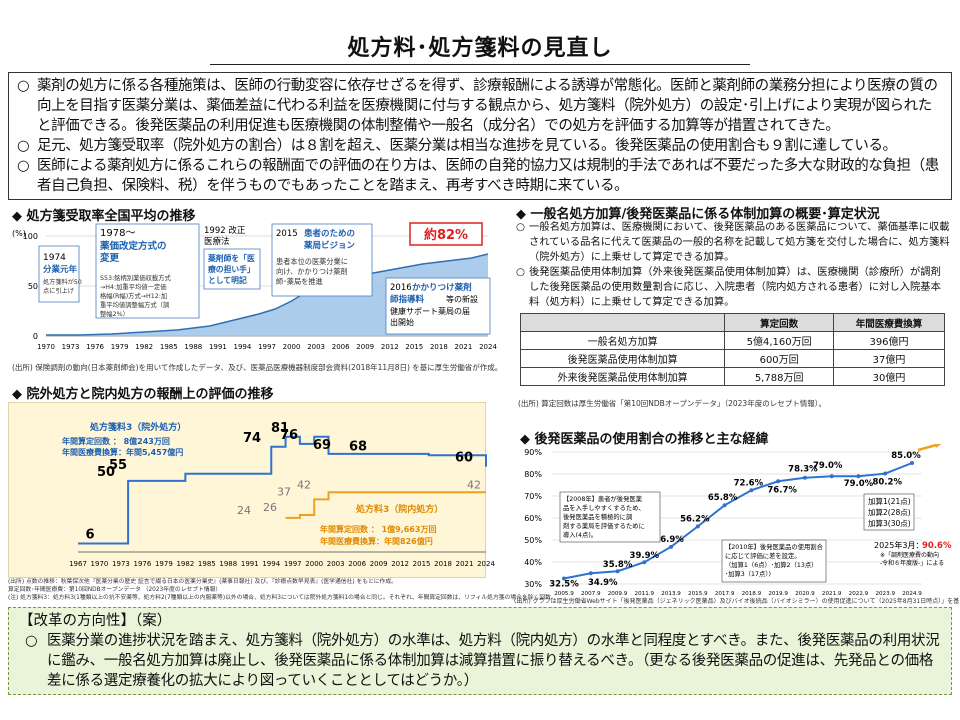 This screenshot has height=720, width=960. I want to click on data-label-outside: 6, so click(89, 534).